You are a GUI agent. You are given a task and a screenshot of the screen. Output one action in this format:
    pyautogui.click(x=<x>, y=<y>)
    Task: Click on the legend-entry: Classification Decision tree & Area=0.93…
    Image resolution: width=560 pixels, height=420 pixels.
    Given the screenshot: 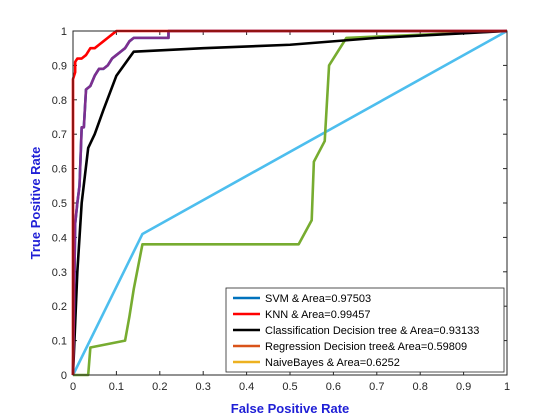 What is the action you would take?
    pyautogui.click(x=372, y=331)
    